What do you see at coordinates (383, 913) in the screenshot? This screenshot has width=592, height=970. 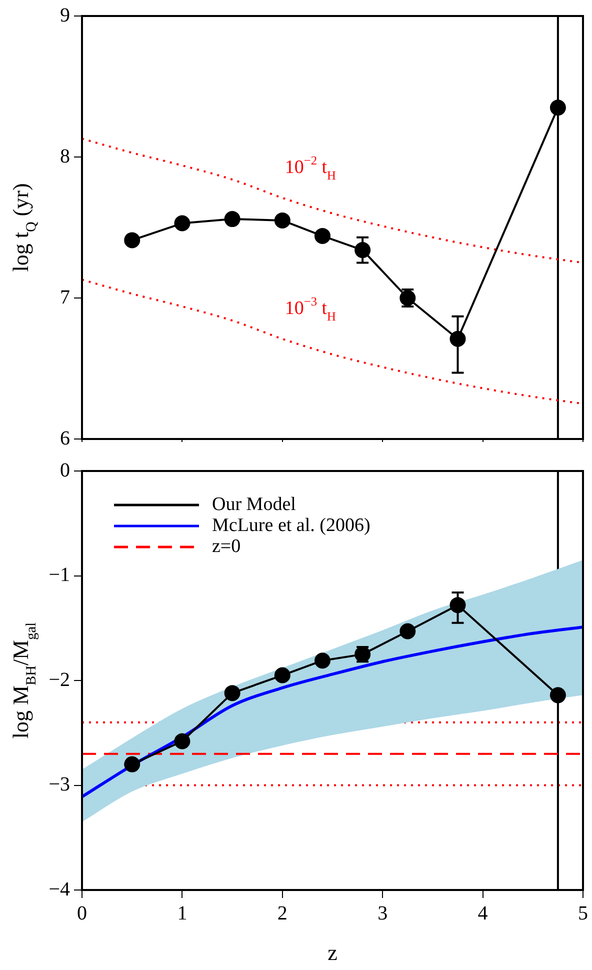 I see `x-tick-label: 3` at bounding box center [383, 913].